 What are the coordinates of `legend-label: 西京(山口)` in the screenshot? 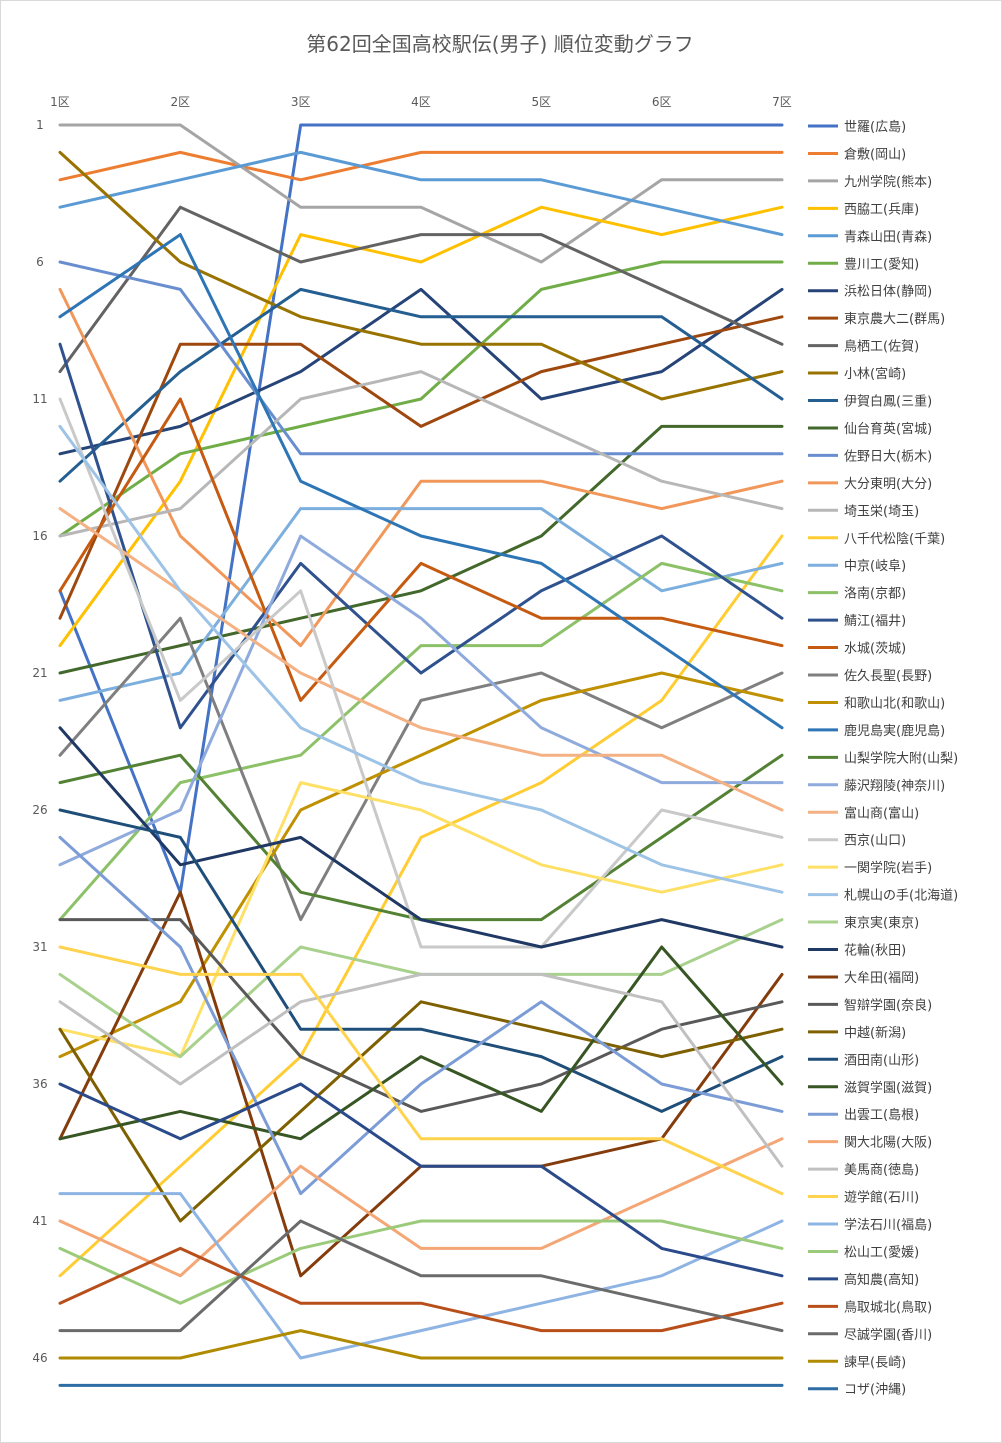 It's located at (875, 841).